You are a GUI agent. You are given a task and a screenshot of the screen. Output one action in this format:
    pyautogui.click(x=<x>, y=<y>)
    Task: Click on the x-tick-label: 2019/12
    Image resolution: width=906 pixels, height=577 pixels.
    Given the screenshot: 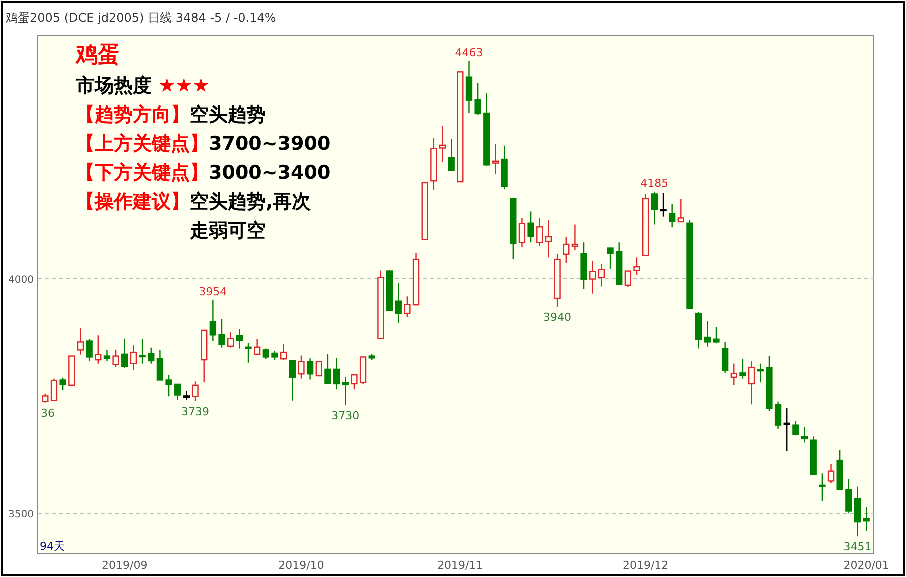 What is the action you would take?
    pyautogui.click(x=645, y=565)
    